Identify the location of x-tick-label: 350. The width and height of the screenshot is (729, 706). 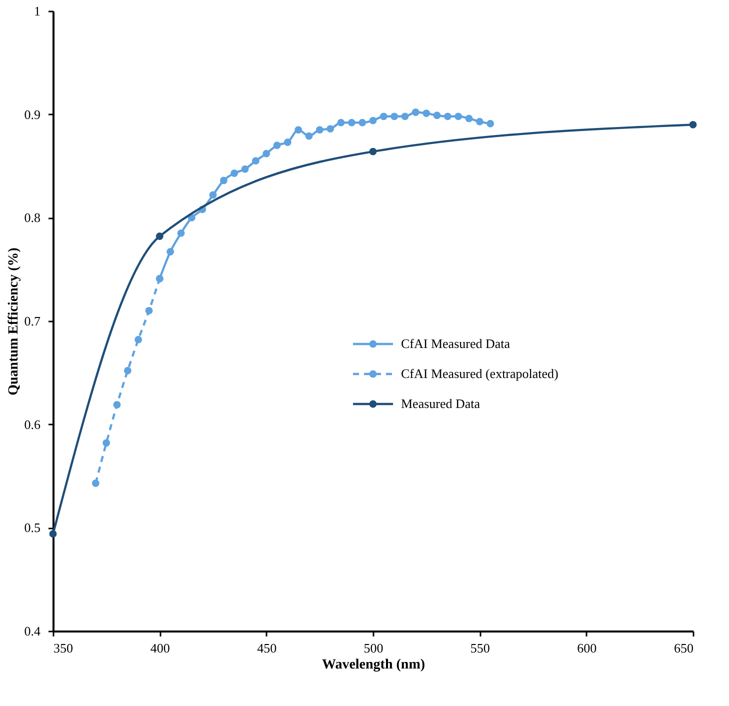
(63, 648).